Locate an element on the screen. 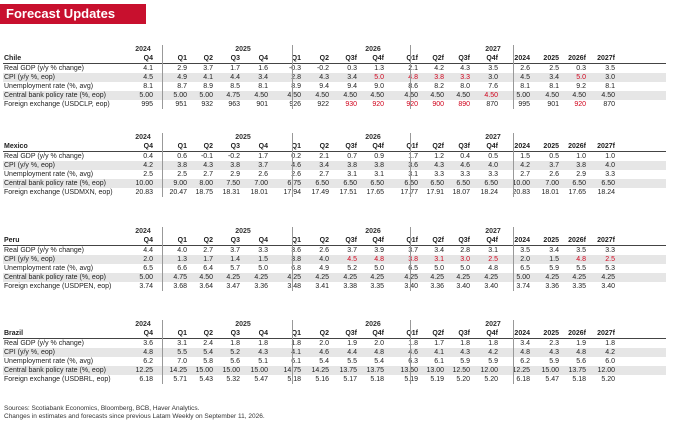 This screenshot has height=436, width=675. quarter-header-cell: 2026f is located at coordinates (577, 333).